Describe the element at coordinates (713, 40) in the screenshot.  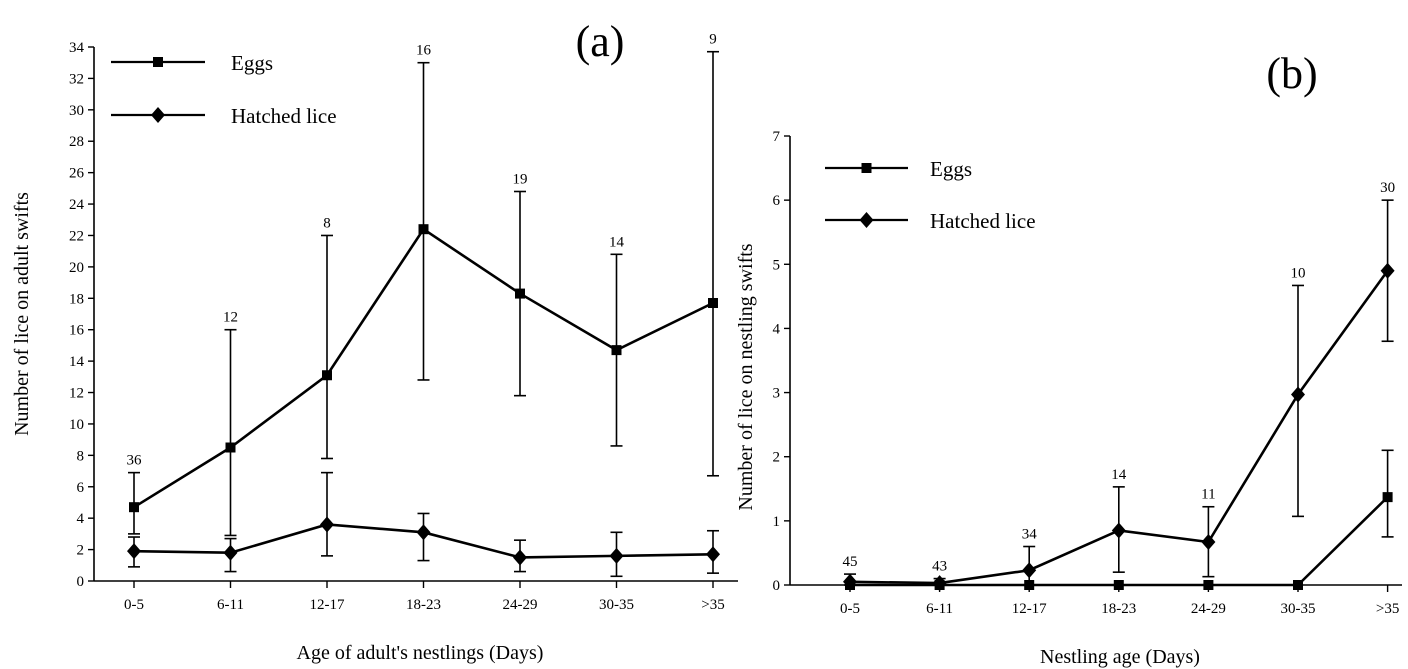
I see `sample-size-label: 9` at that location.